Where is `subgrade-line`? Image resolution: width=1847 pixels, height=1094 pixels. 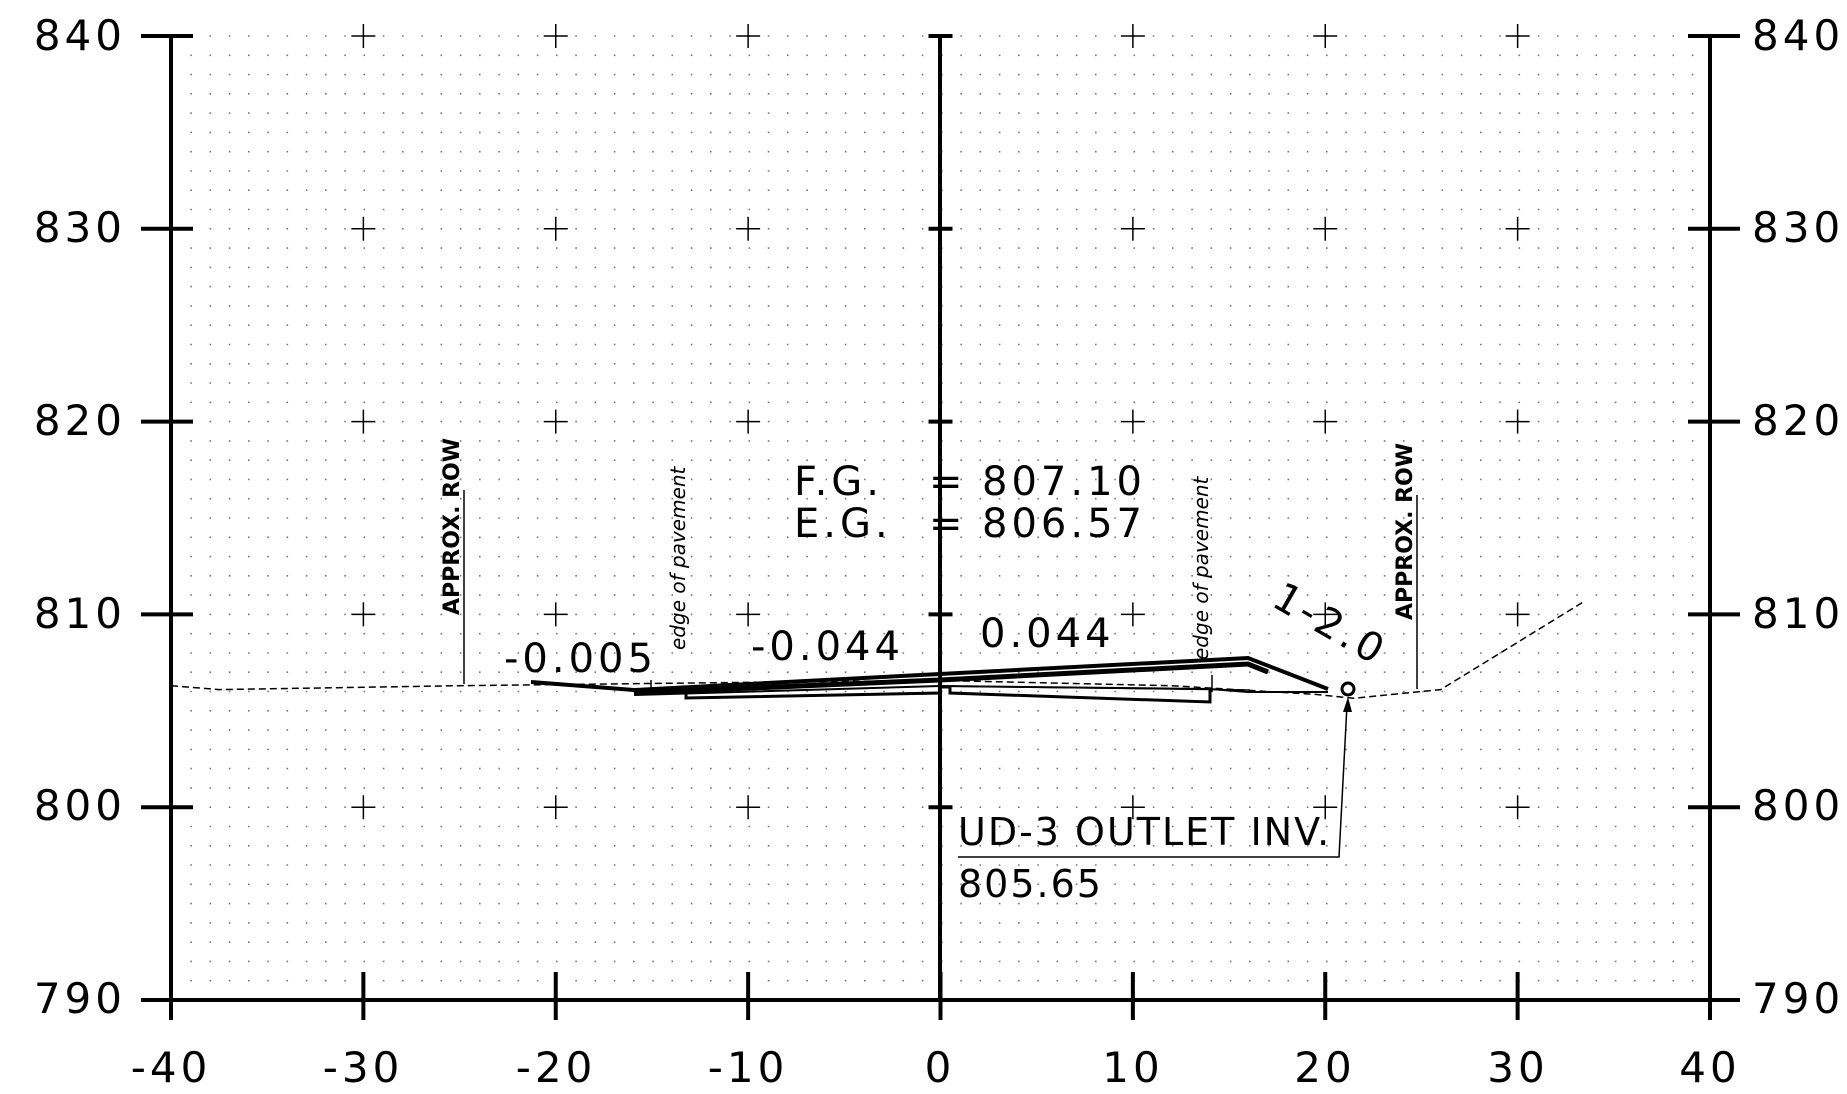 subgrade-line is located at coordinates (1095, 688).